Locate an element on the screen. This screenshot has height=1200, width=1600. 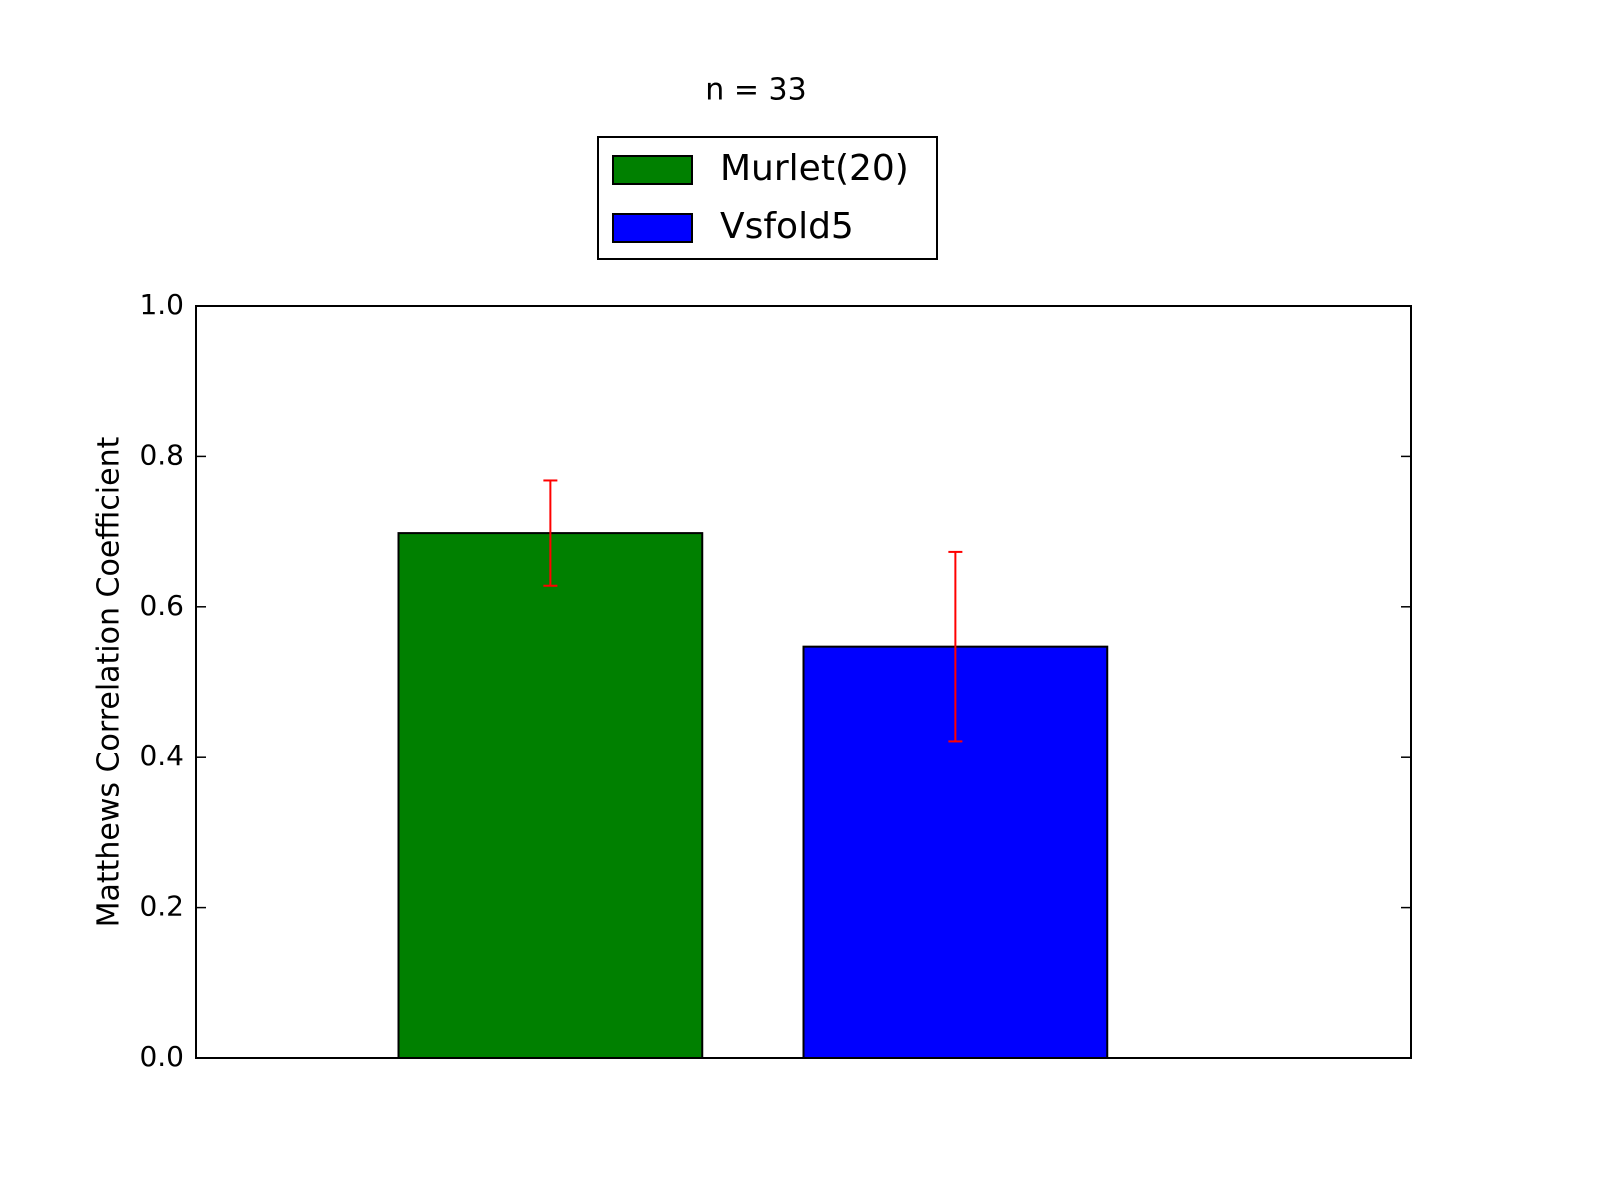
y-tick-label: 0.6 is located at coordinates (161, 605).